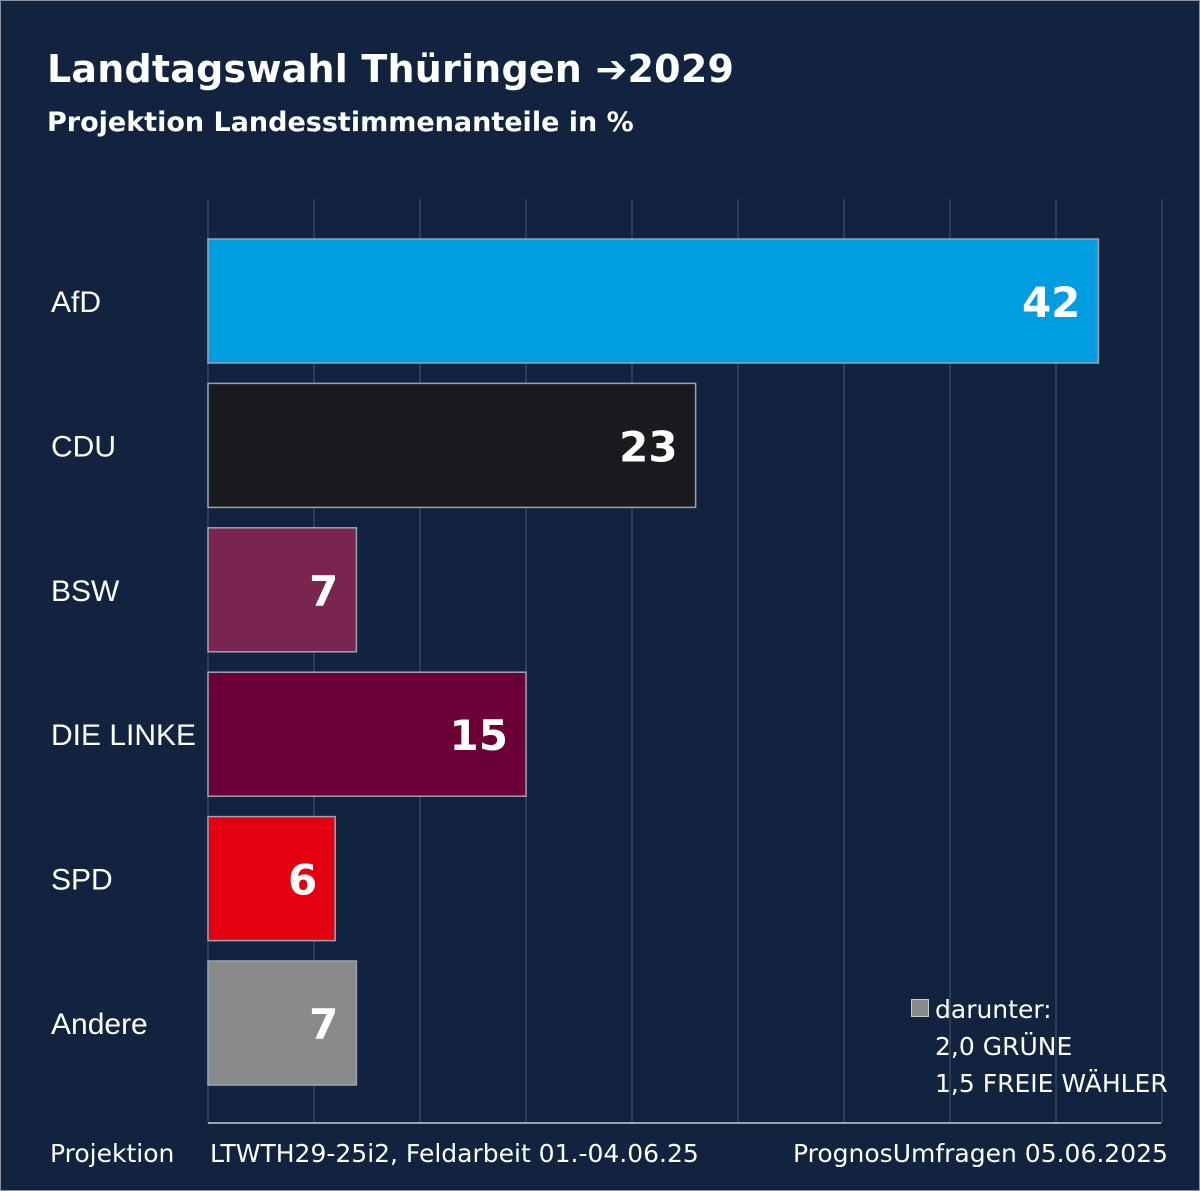 This screenshot has height=1191, width=1200. Describe the element at coordinates (452, 445) in the screenshot. I see `bar-cdu` at that location.